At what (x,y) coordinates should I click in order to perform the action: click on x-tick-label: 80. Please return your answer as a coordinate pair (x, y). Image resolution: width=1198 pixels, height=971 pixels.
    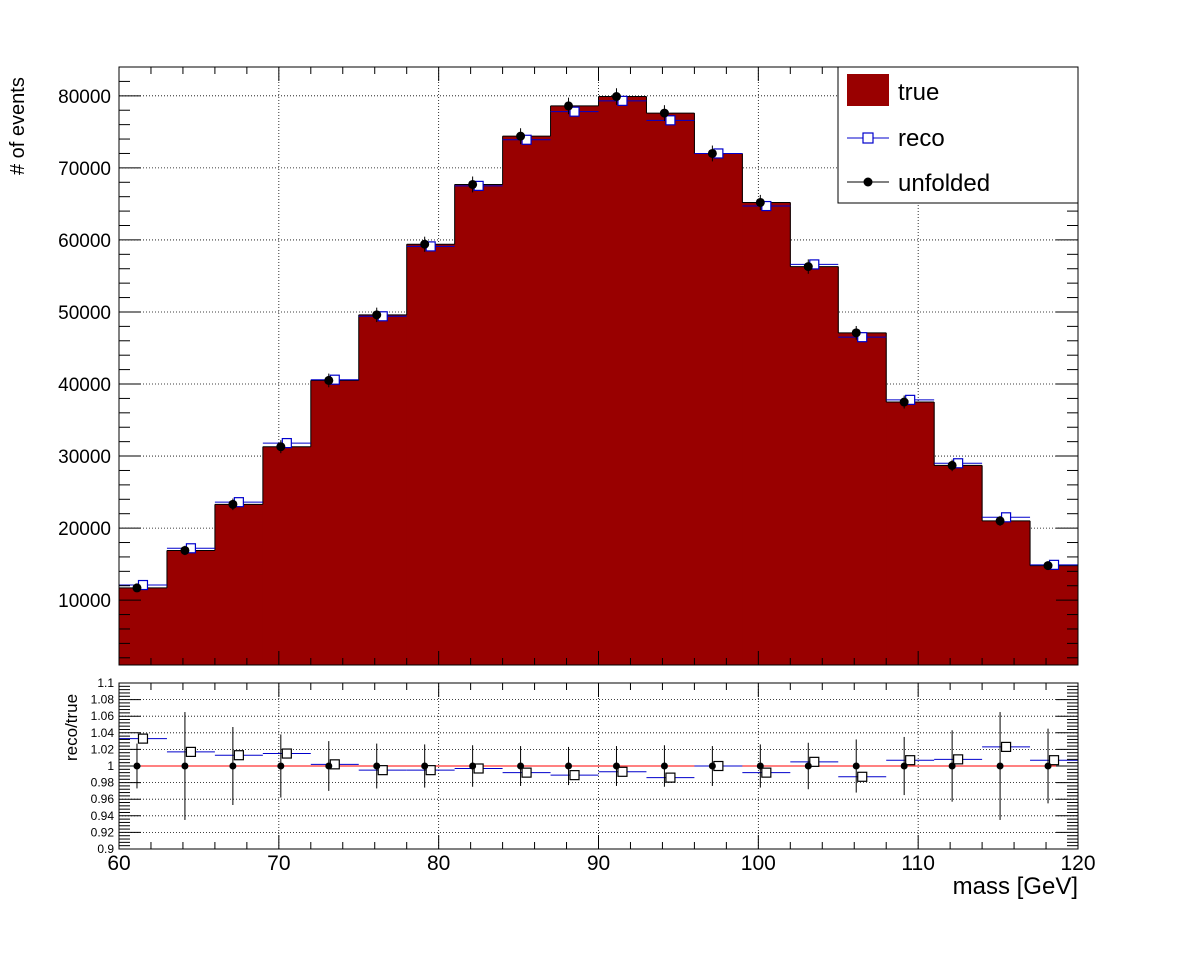
    Looking at the image, I should click on (438, 863).